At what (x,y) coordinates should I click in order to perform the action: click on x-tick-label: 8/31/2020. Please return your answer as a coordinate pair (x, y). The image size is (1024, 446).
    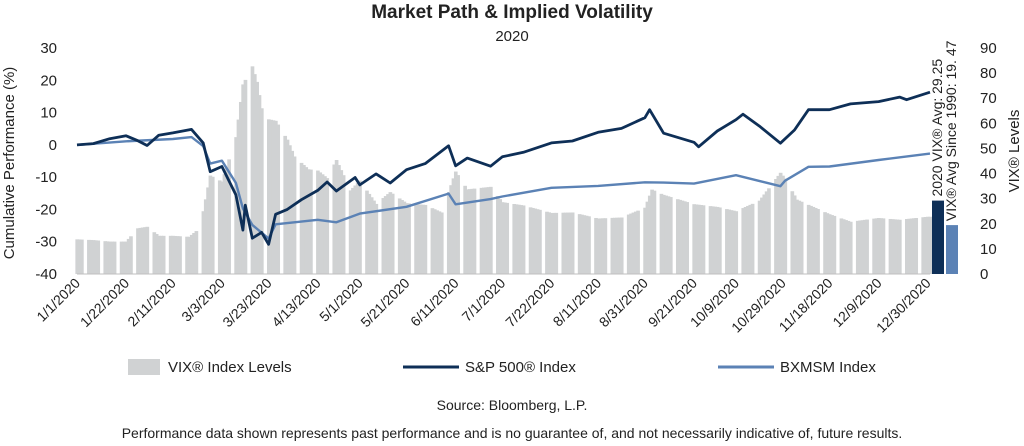
    Looking at the image, I should click on (624, 303).